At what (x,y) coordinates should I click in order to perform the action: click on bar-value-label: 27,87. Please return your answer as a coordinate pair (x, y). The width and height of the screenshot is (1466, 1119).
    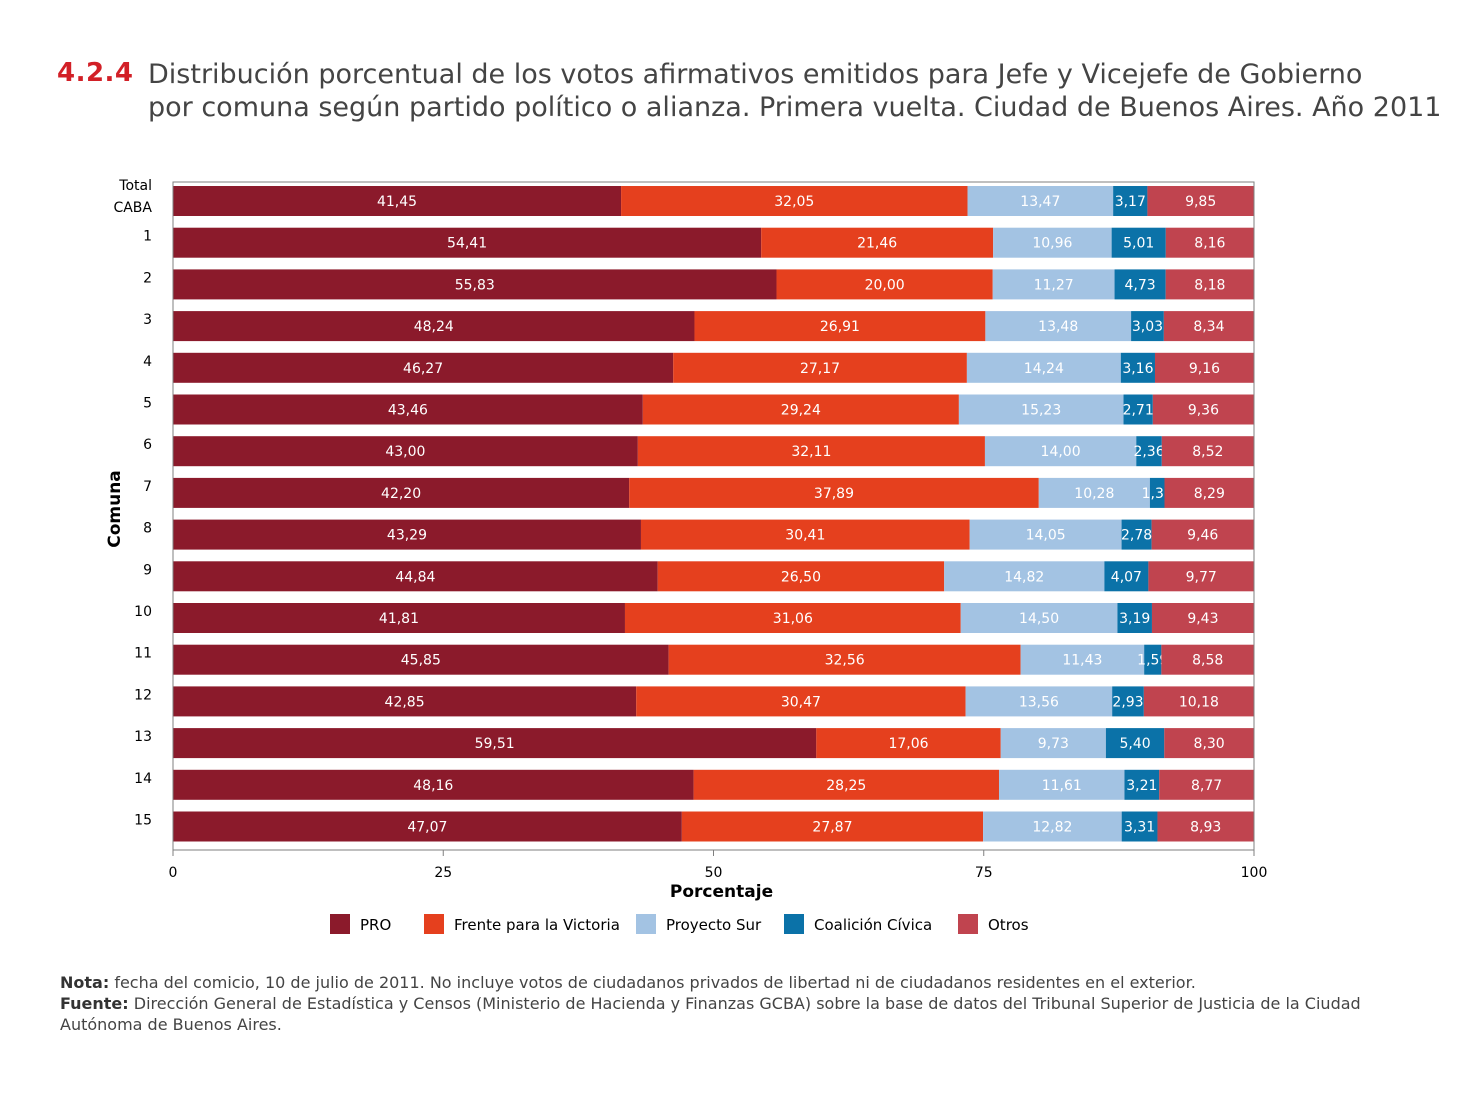
    Looking at the image, I should click on (832, 828).